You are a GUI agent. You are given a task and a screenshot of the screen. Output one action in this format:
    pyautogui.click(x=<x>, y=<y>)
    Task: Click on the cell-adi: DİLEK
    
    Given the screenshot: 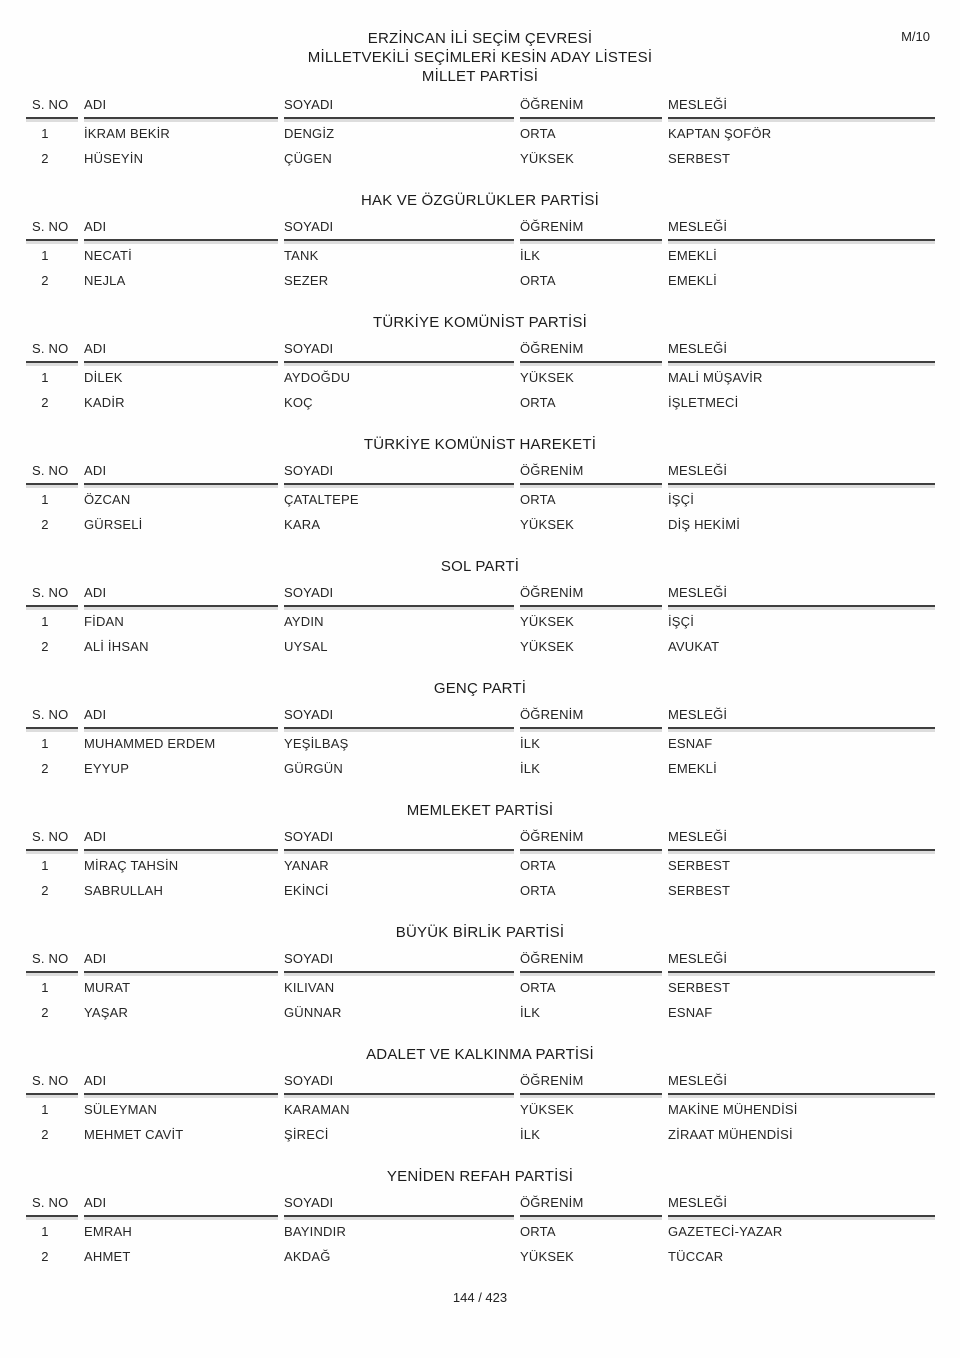 What is the action you would take?
    pyautogui.click(x=103, y=377)
    